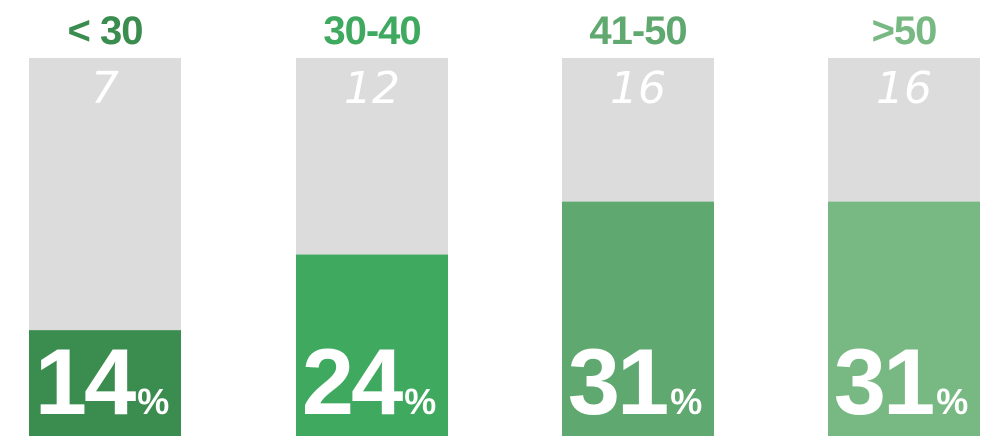 The image size is (1007, 436). What do you see at coordinates (105, 31) in the screenshot?
I see `category-label: < 30` at bounding box center [105, 31].